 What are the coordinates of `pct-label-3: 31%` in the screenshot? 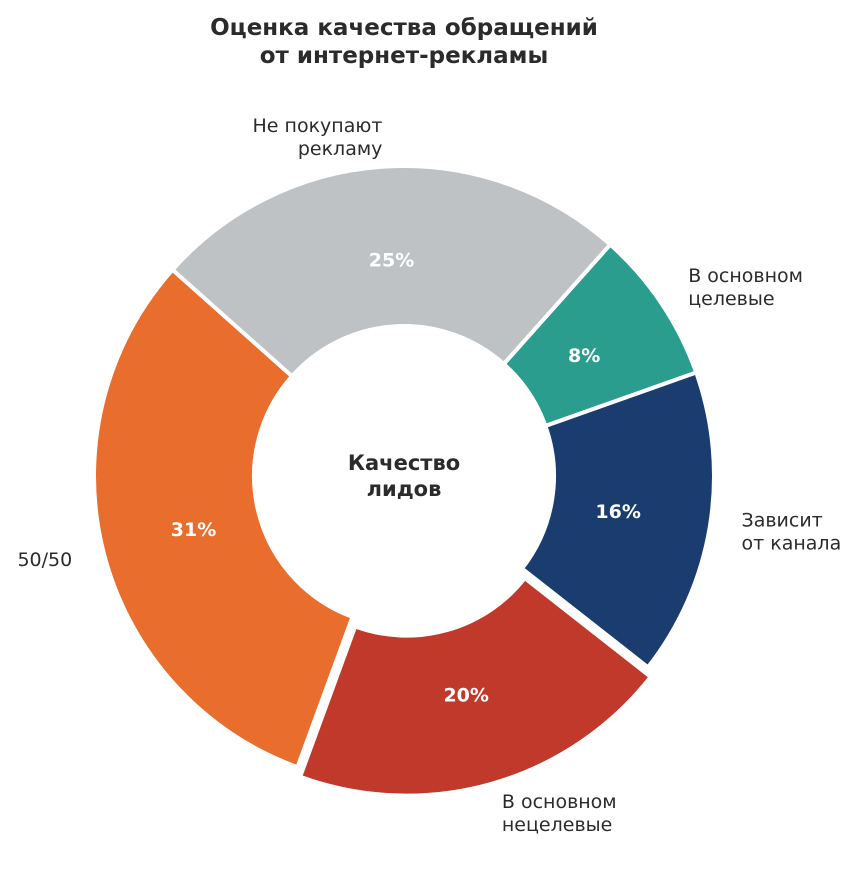 It's located at (193, 530).